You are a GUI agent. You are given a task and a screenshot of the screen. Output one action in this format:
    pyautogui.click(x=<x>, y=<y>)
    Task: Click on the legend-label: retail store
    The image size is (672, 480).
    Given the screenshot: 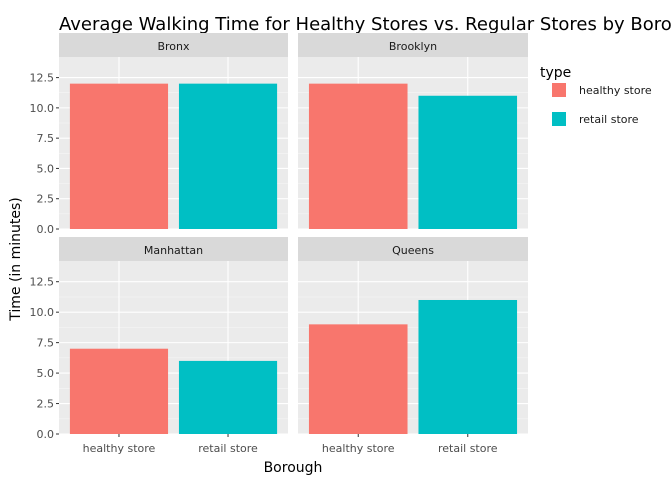 What is the action you would take?
    pyautogui.click(x=609, y=119)
    